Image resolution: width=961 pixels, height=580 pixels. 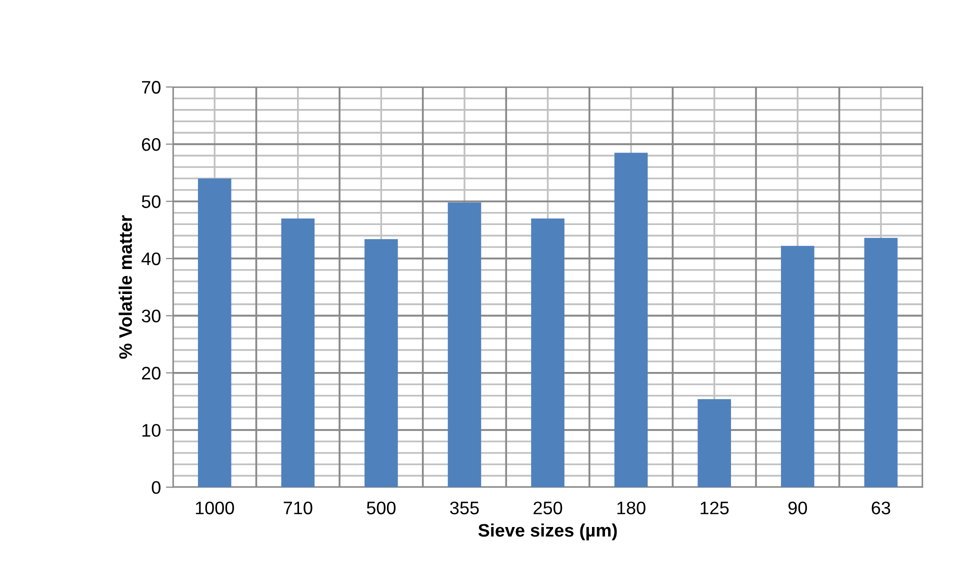 I want to click on x-tick-label: 180, so click(x=631, y=508).